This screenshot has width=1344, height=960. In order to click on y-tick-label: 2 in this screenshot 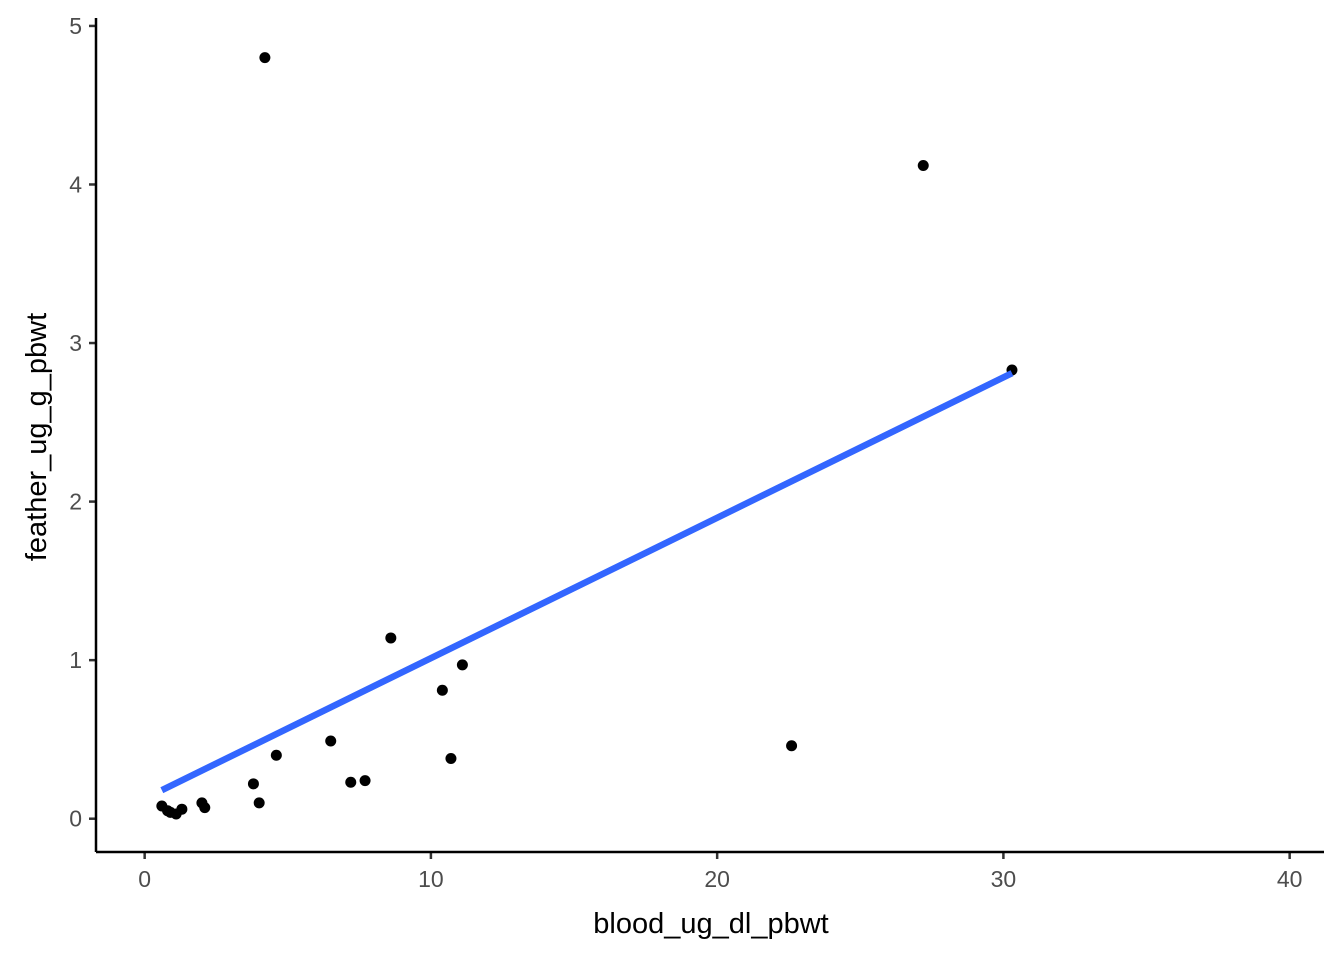, I will do `click(75, 502)`.